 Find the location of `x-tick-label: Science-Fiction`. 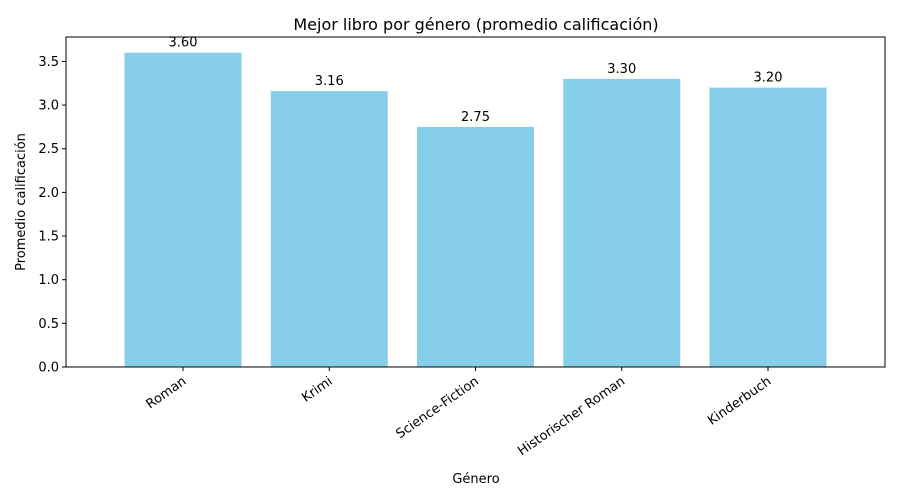

x-tick-label: Science-Fiction is located at coordinates (438, 408).